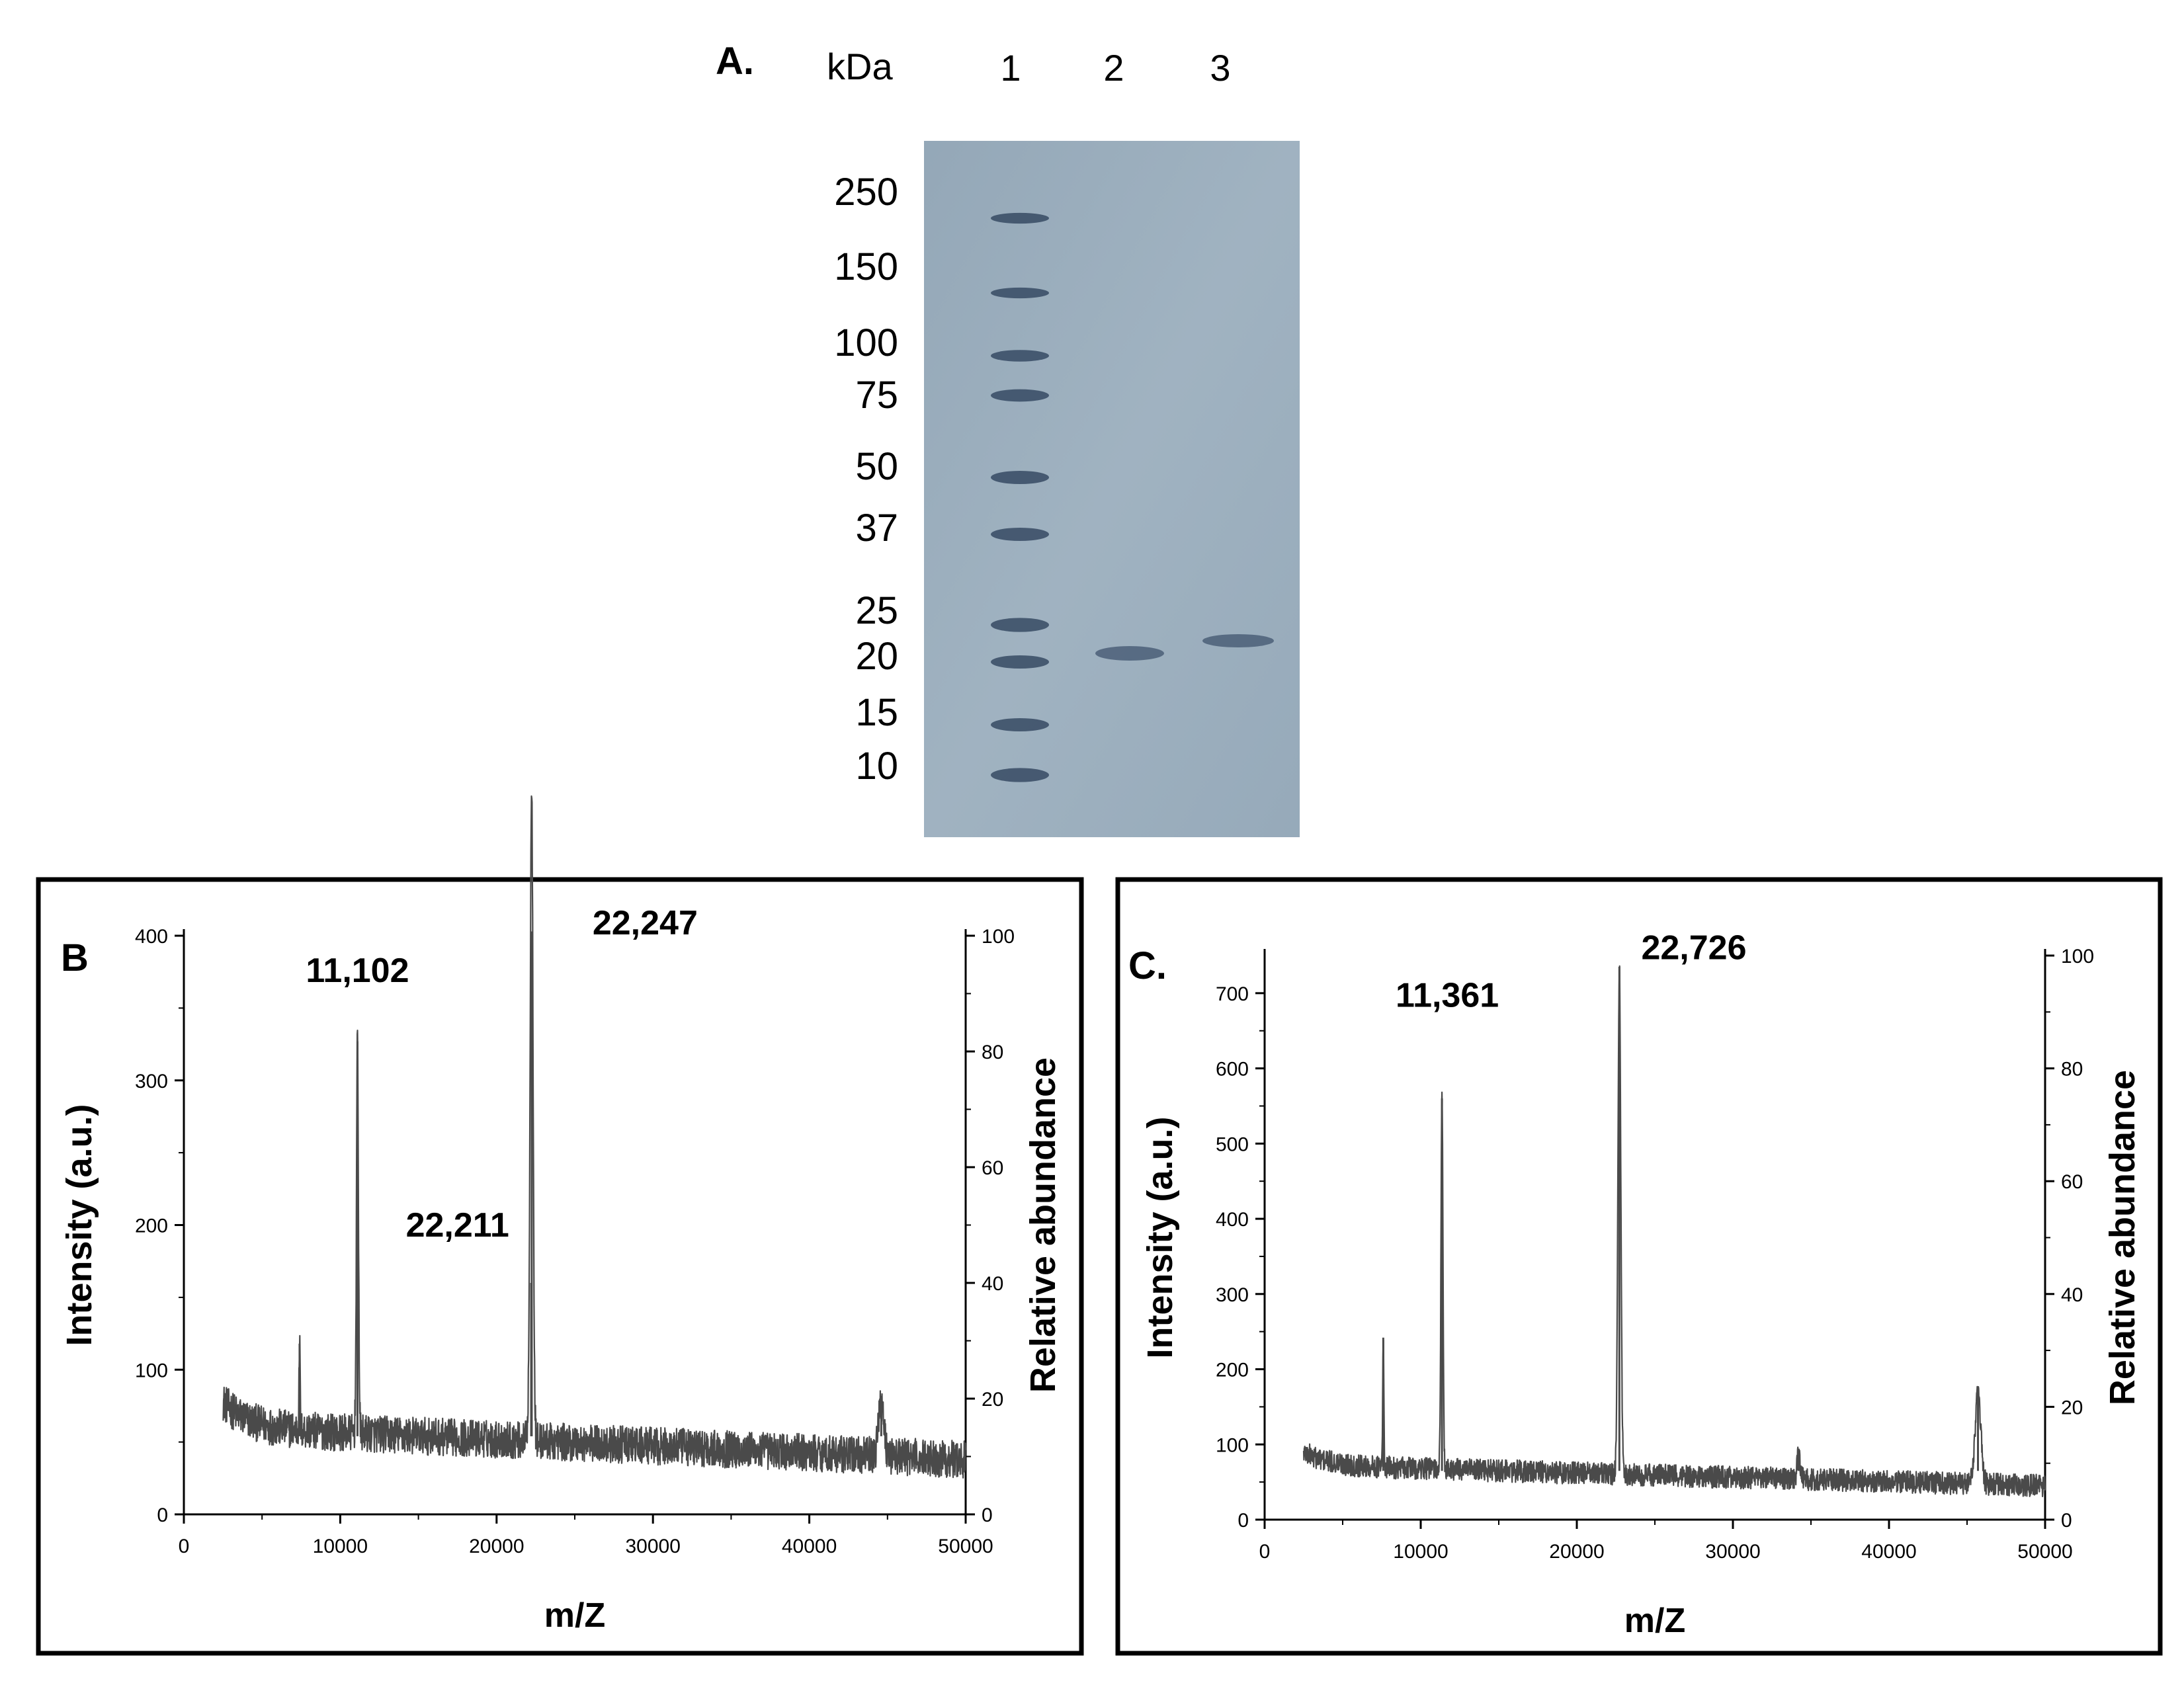 This screenshot has height=1681, width=2184. Describe the element at coordinates (866, 266) in the screenshot. I see `marker-label-150: 150` at that location.